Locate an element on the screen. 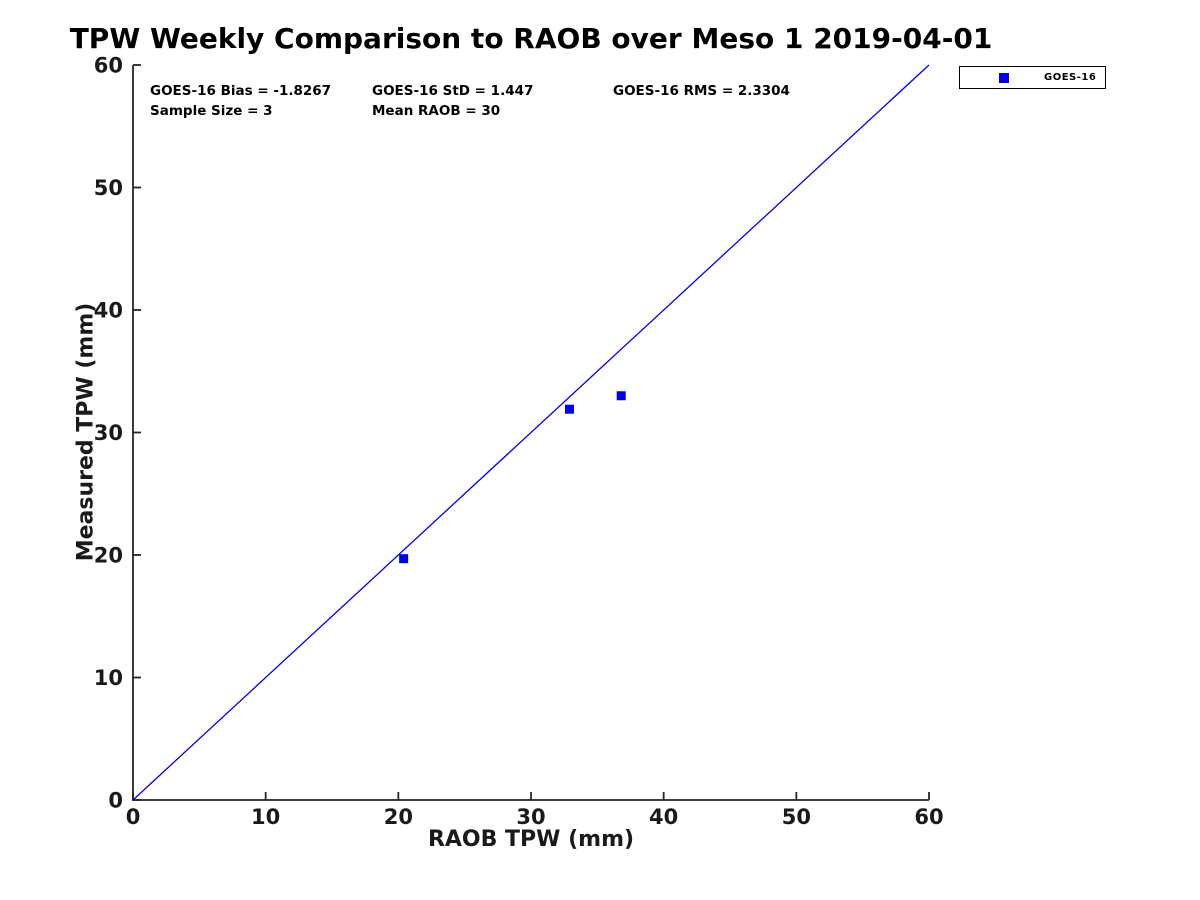  x-tick-label: 30 is located at coordinates (530, 817).